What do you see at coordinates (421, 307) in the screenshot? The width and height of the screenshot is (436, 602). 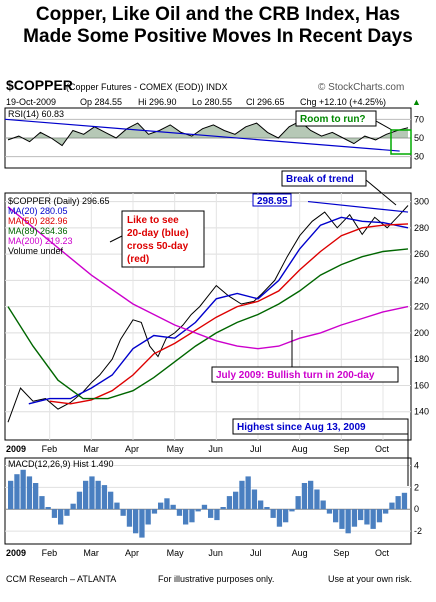 I see `price-y-tick-label: 220` at bounding box center [421, 307].